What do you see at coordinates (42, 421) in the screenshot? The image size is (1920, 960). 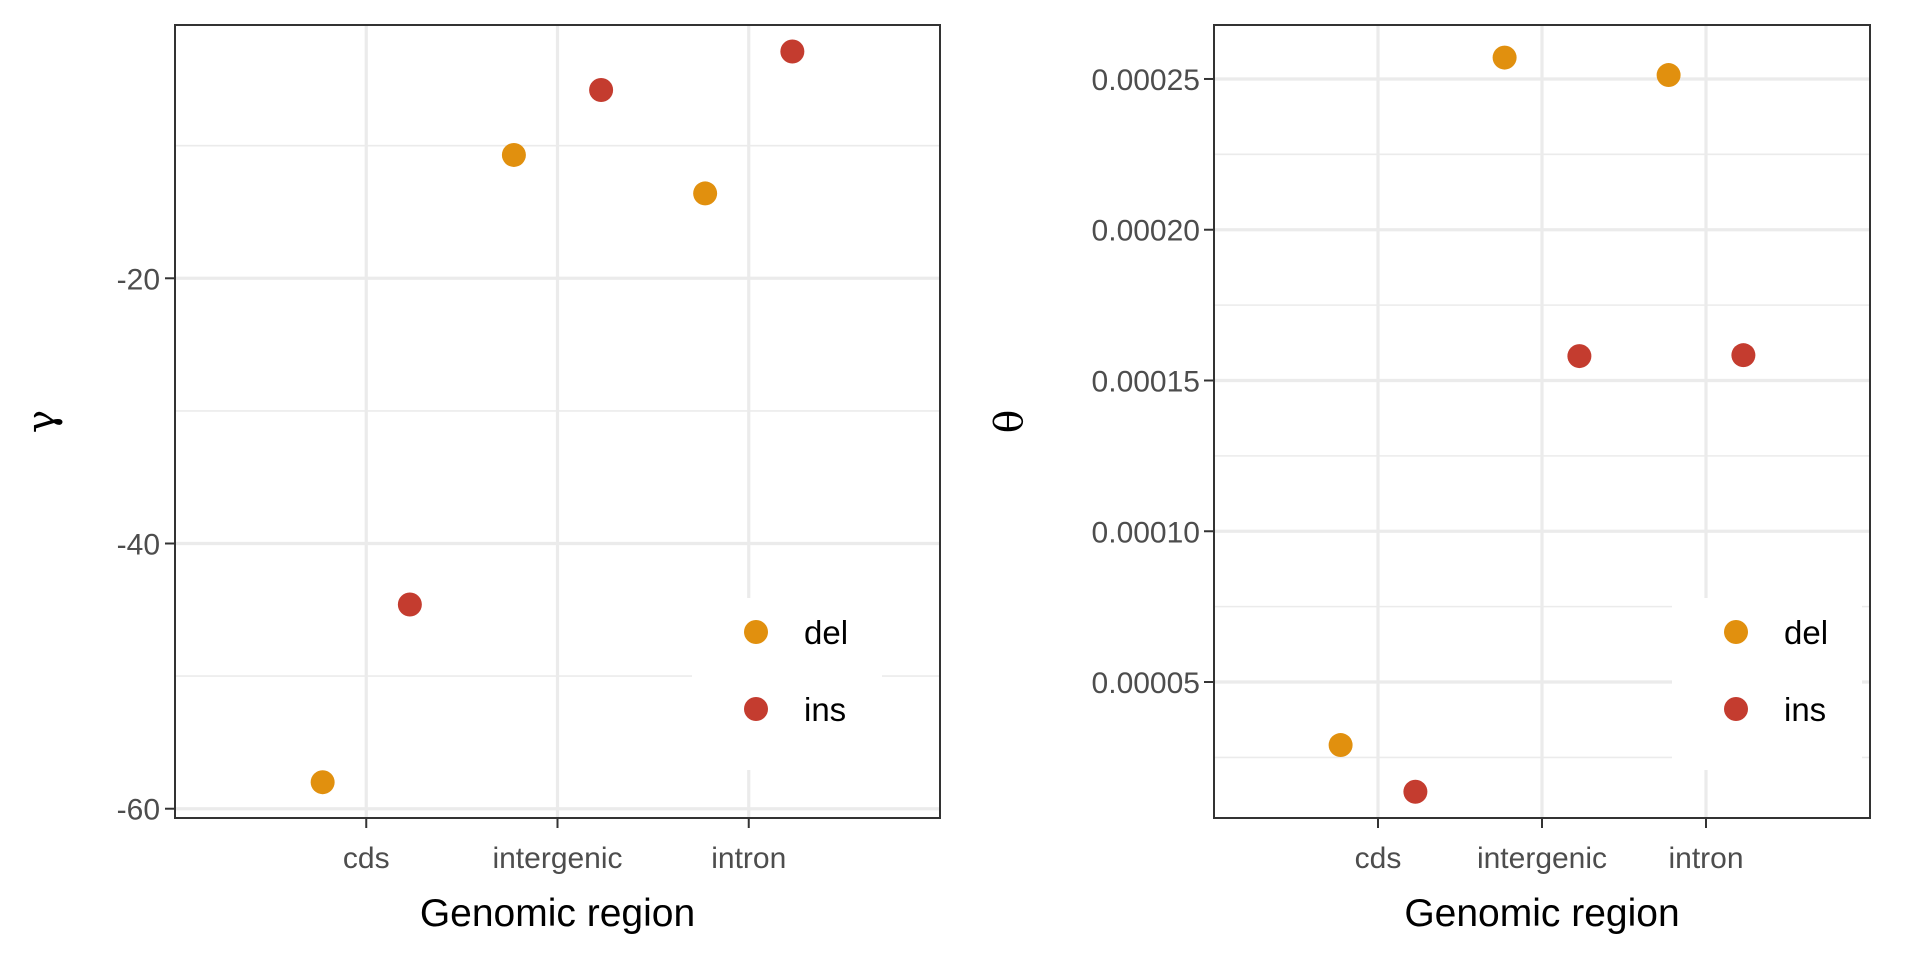 I see `y-axis-title: γ` at bounding box center [42, 421].